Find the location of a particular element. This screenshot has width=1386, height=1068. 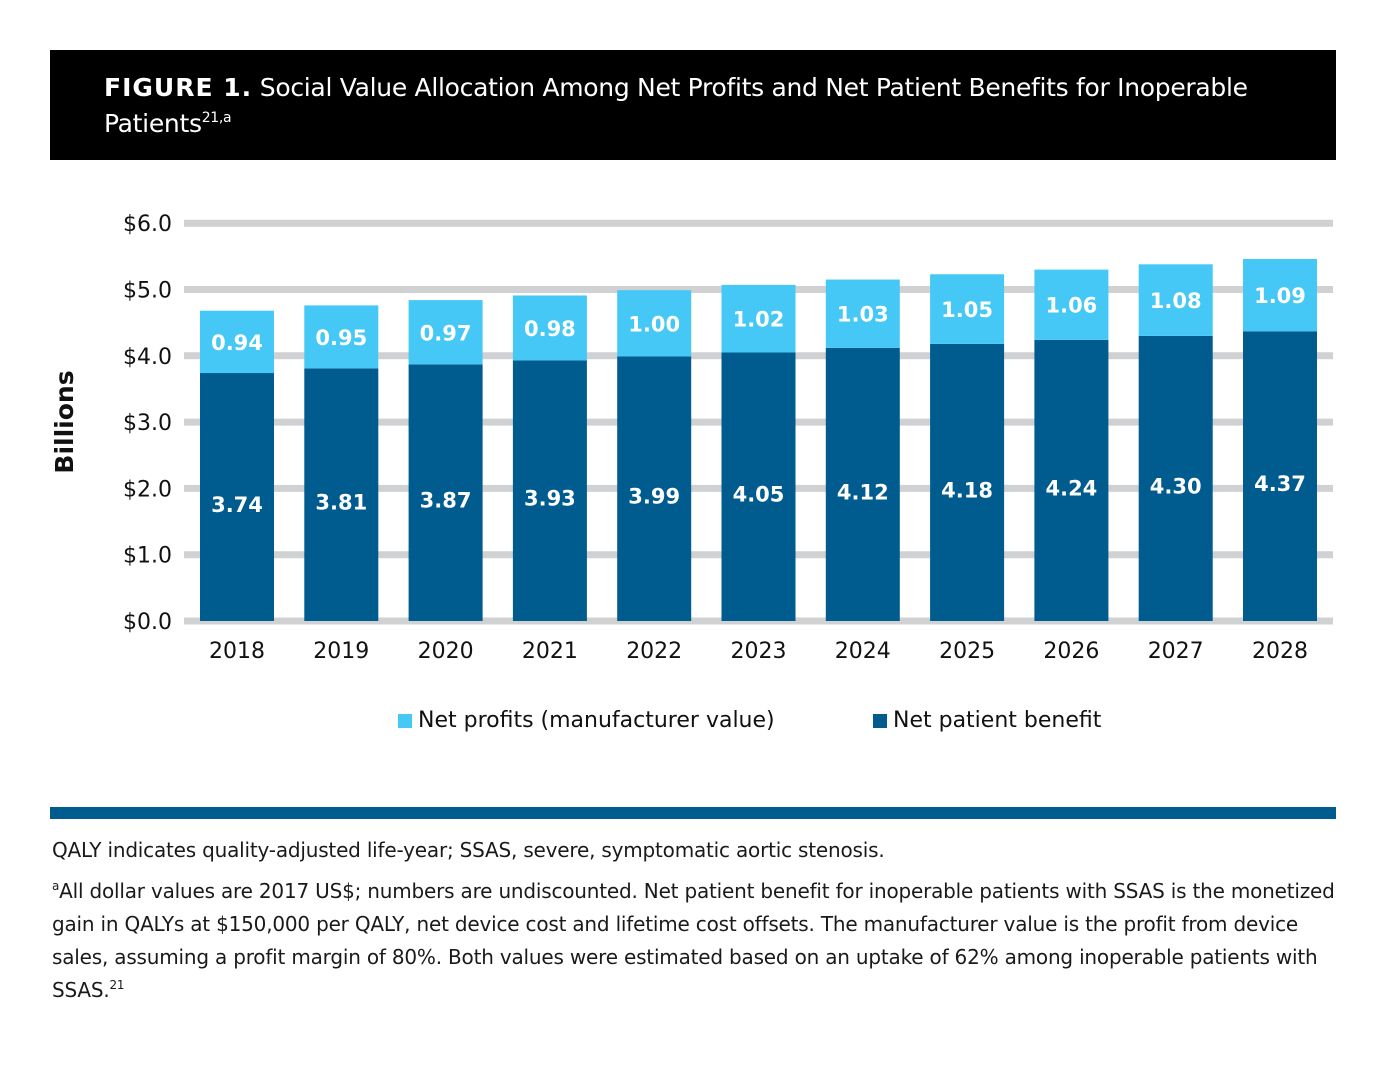

x-tick-label: 2028 is located at coordinates (1280, 651).